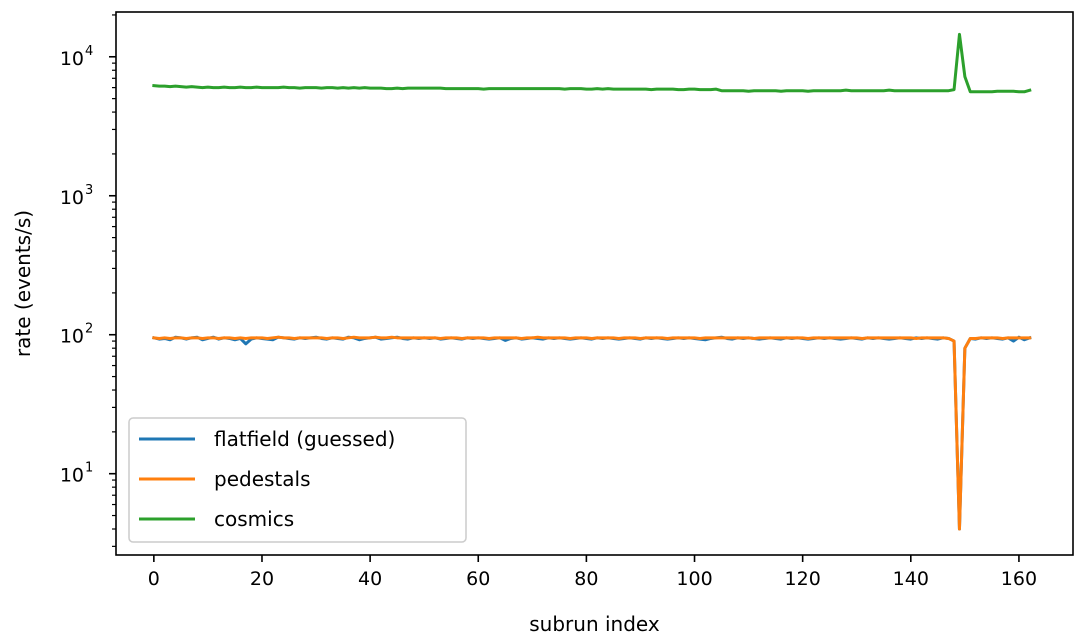 This screenshot has height=637, width=1076. Describe the element at coordinates (89, 468) in the screenshot. I see `y-tick-exponent: 1` at that location.